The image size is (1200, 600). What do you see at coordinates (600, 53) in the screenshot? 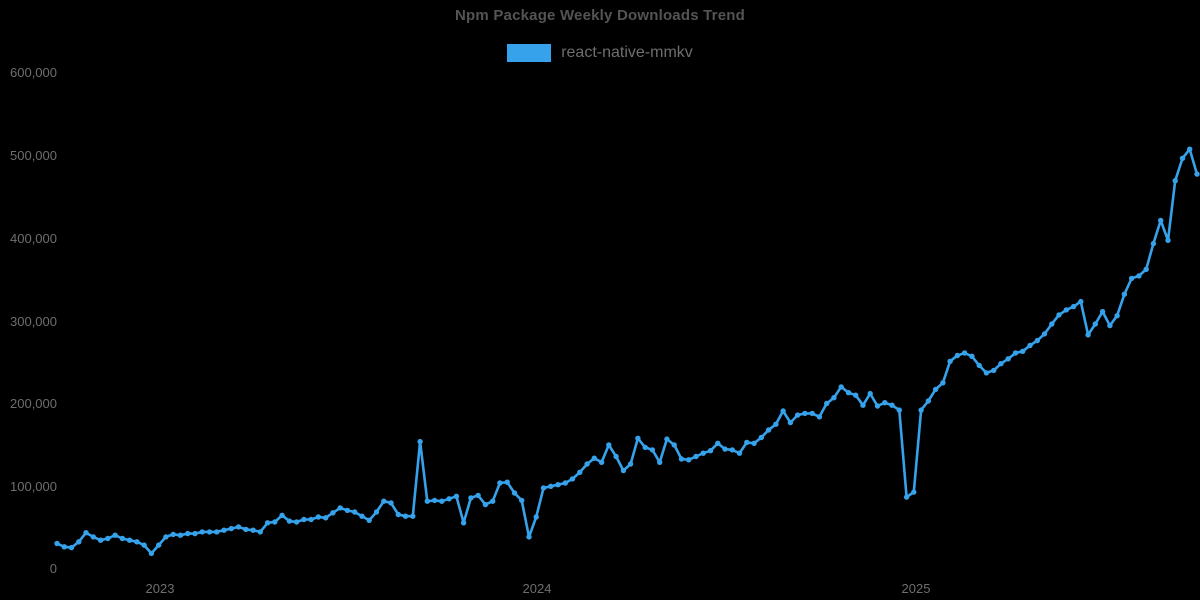
I see `legend-item-react-native-mmkv: react-native-mmkv` at bounding box center [600, 53].